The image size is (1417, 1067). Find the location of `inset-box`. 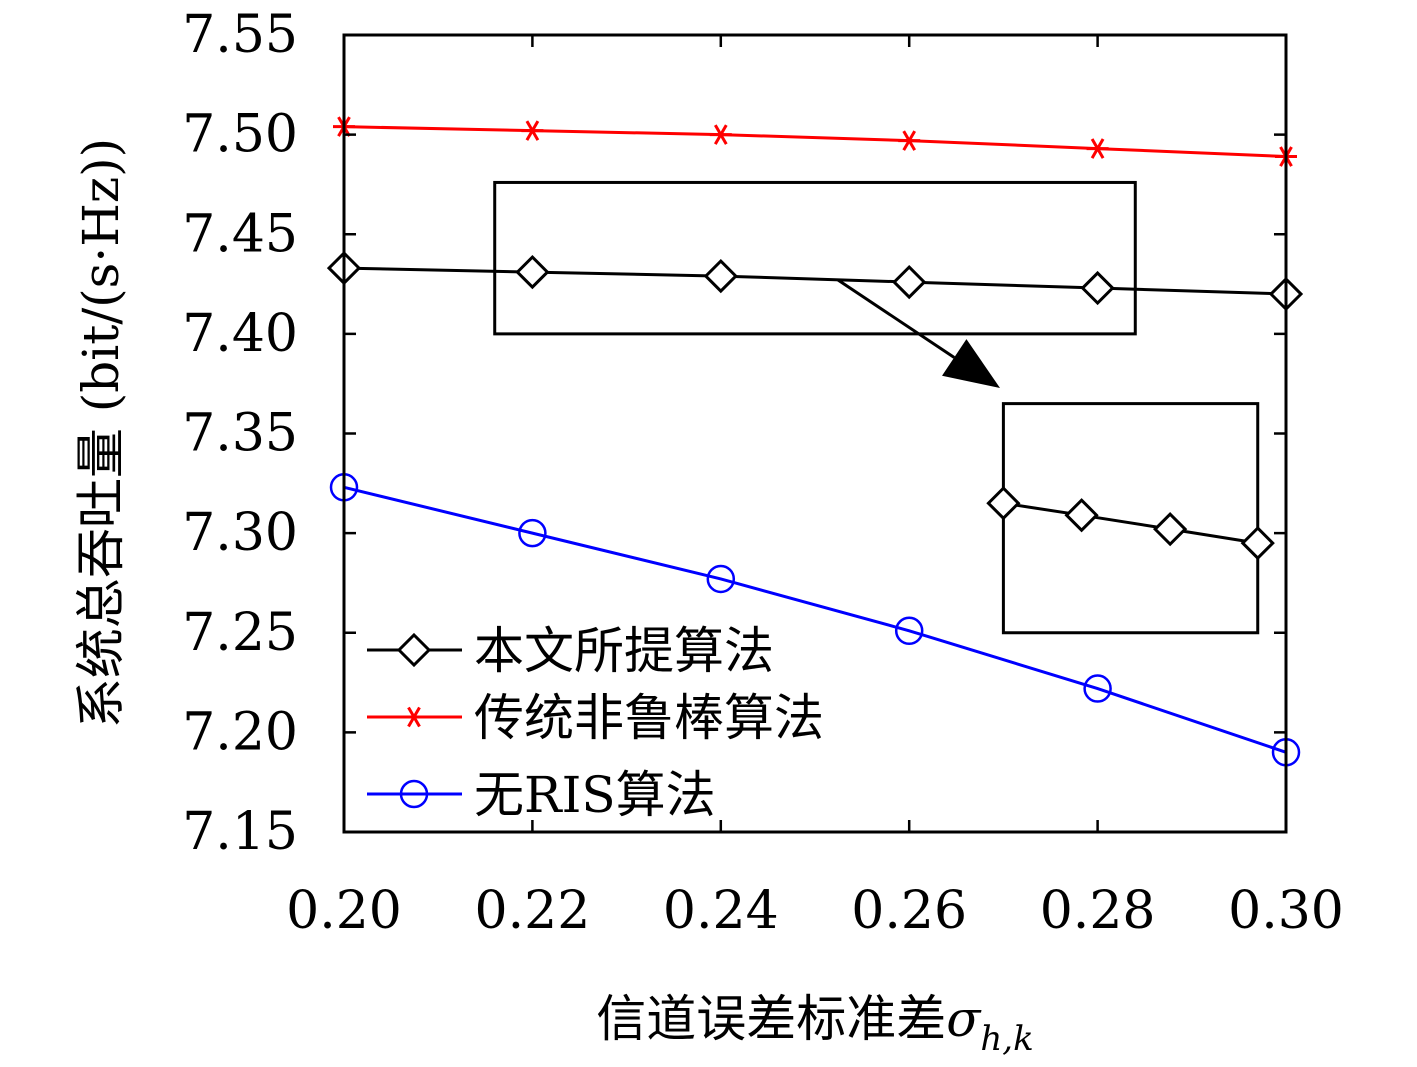

inset-box is located at coordinates (1130, 518).